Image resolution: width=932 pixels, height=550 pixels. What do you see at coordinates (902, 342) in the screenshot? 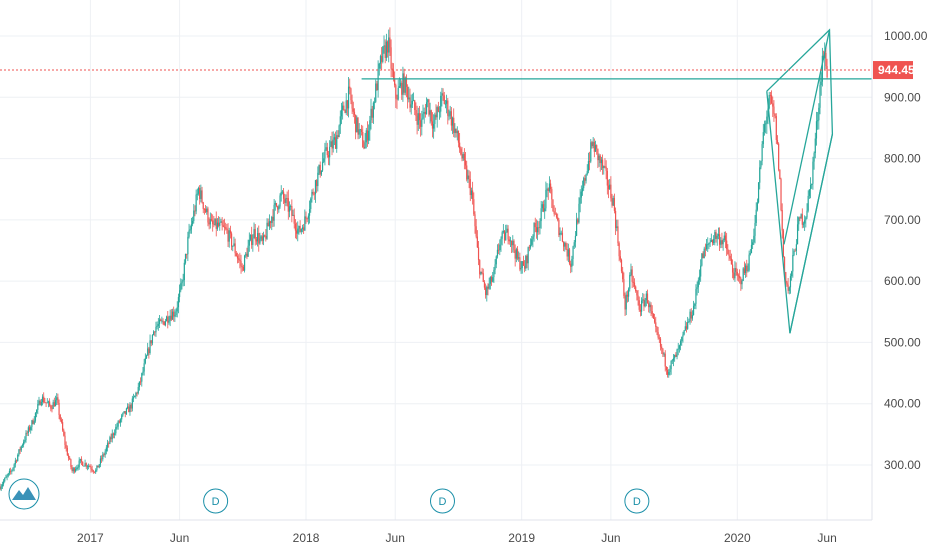
I see `y-tick-label: 500.00` at bounding box center [902, 342].